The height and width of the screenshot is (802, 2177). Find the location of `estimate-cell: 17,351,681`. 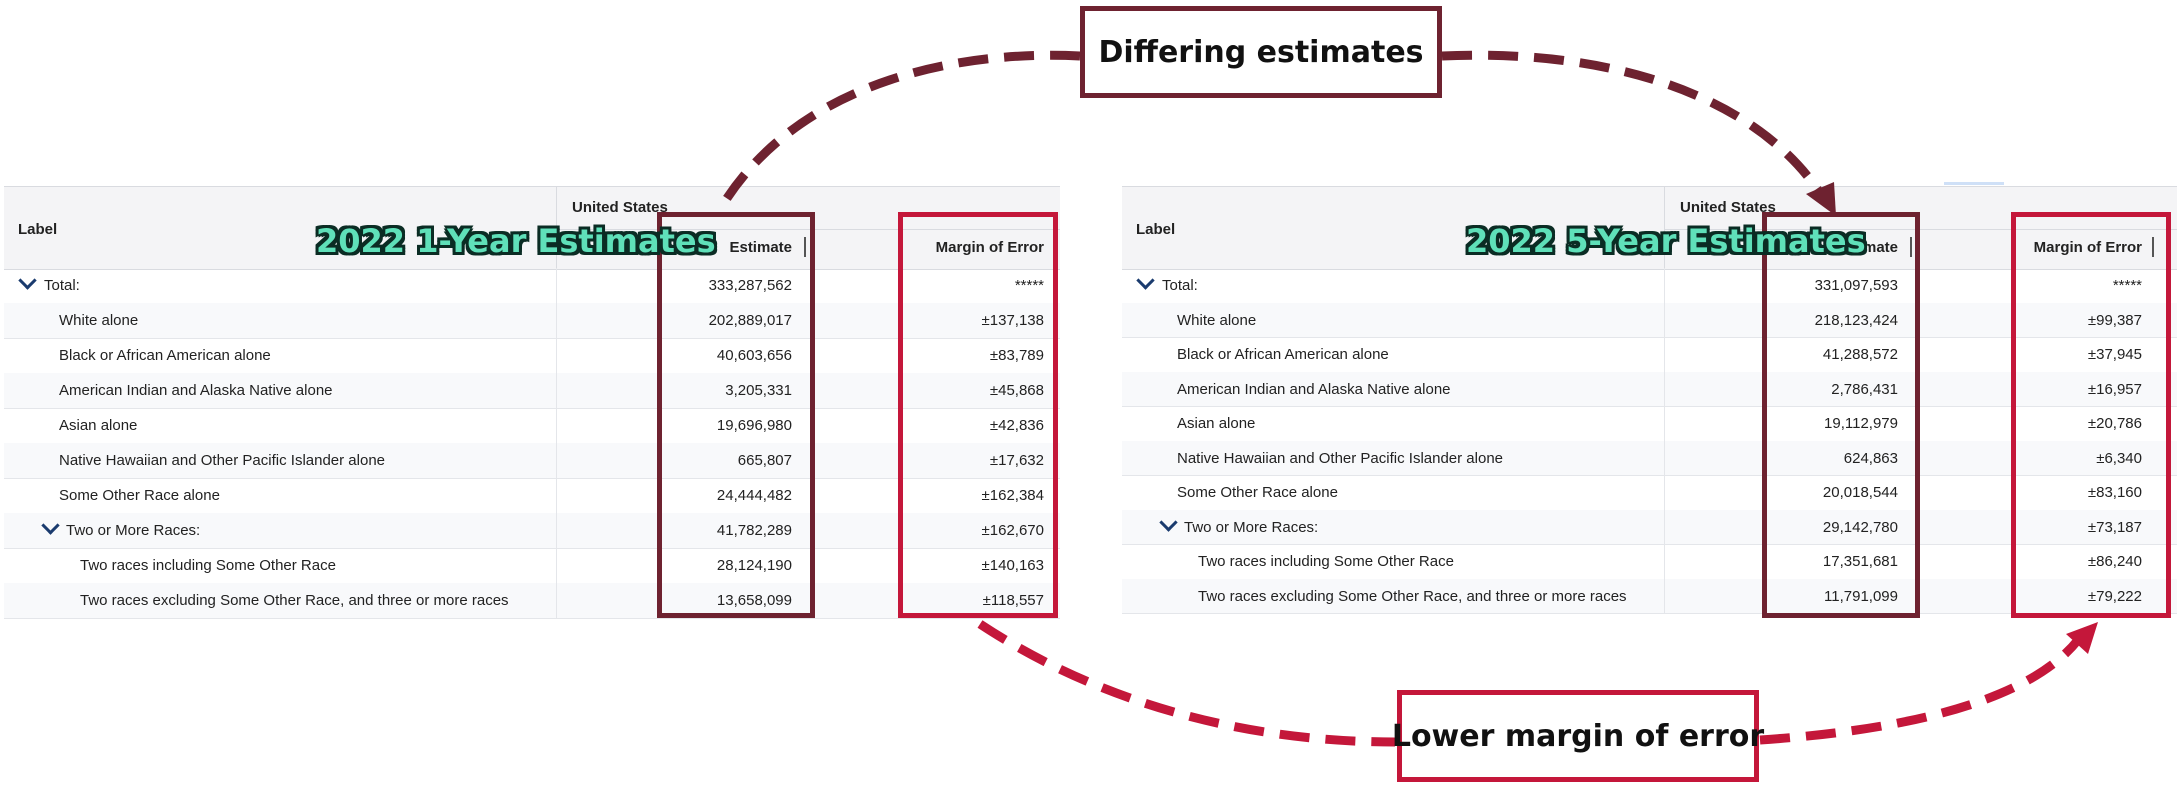

estimate-cell: 17,351,681 is located at coordinates (1860, 561).